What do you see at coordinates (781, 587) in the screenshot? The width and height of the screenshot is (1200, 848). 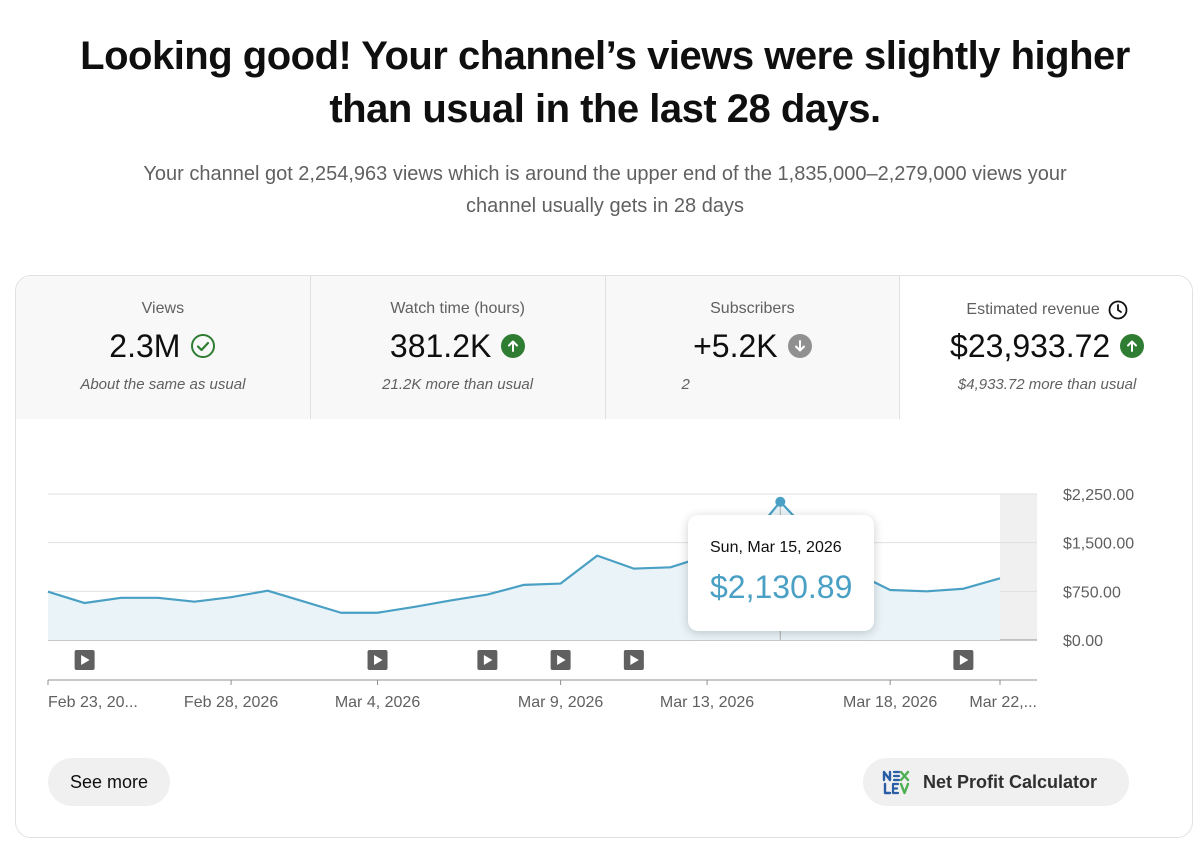 I see `tooltip-value: $2,130.89` at bounding box center [781, 587].